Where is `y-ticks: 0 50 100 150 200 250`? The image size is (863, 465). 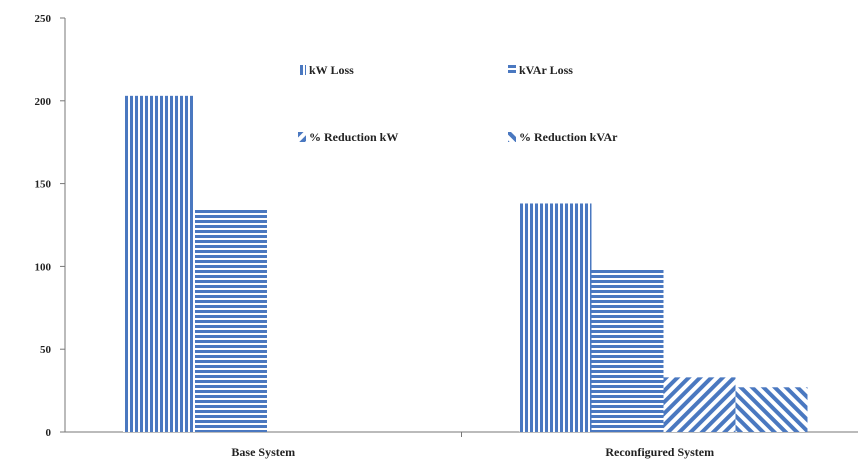 y-ticks: 0 50 100 150 200 250 is located at coordinates (50, 226).